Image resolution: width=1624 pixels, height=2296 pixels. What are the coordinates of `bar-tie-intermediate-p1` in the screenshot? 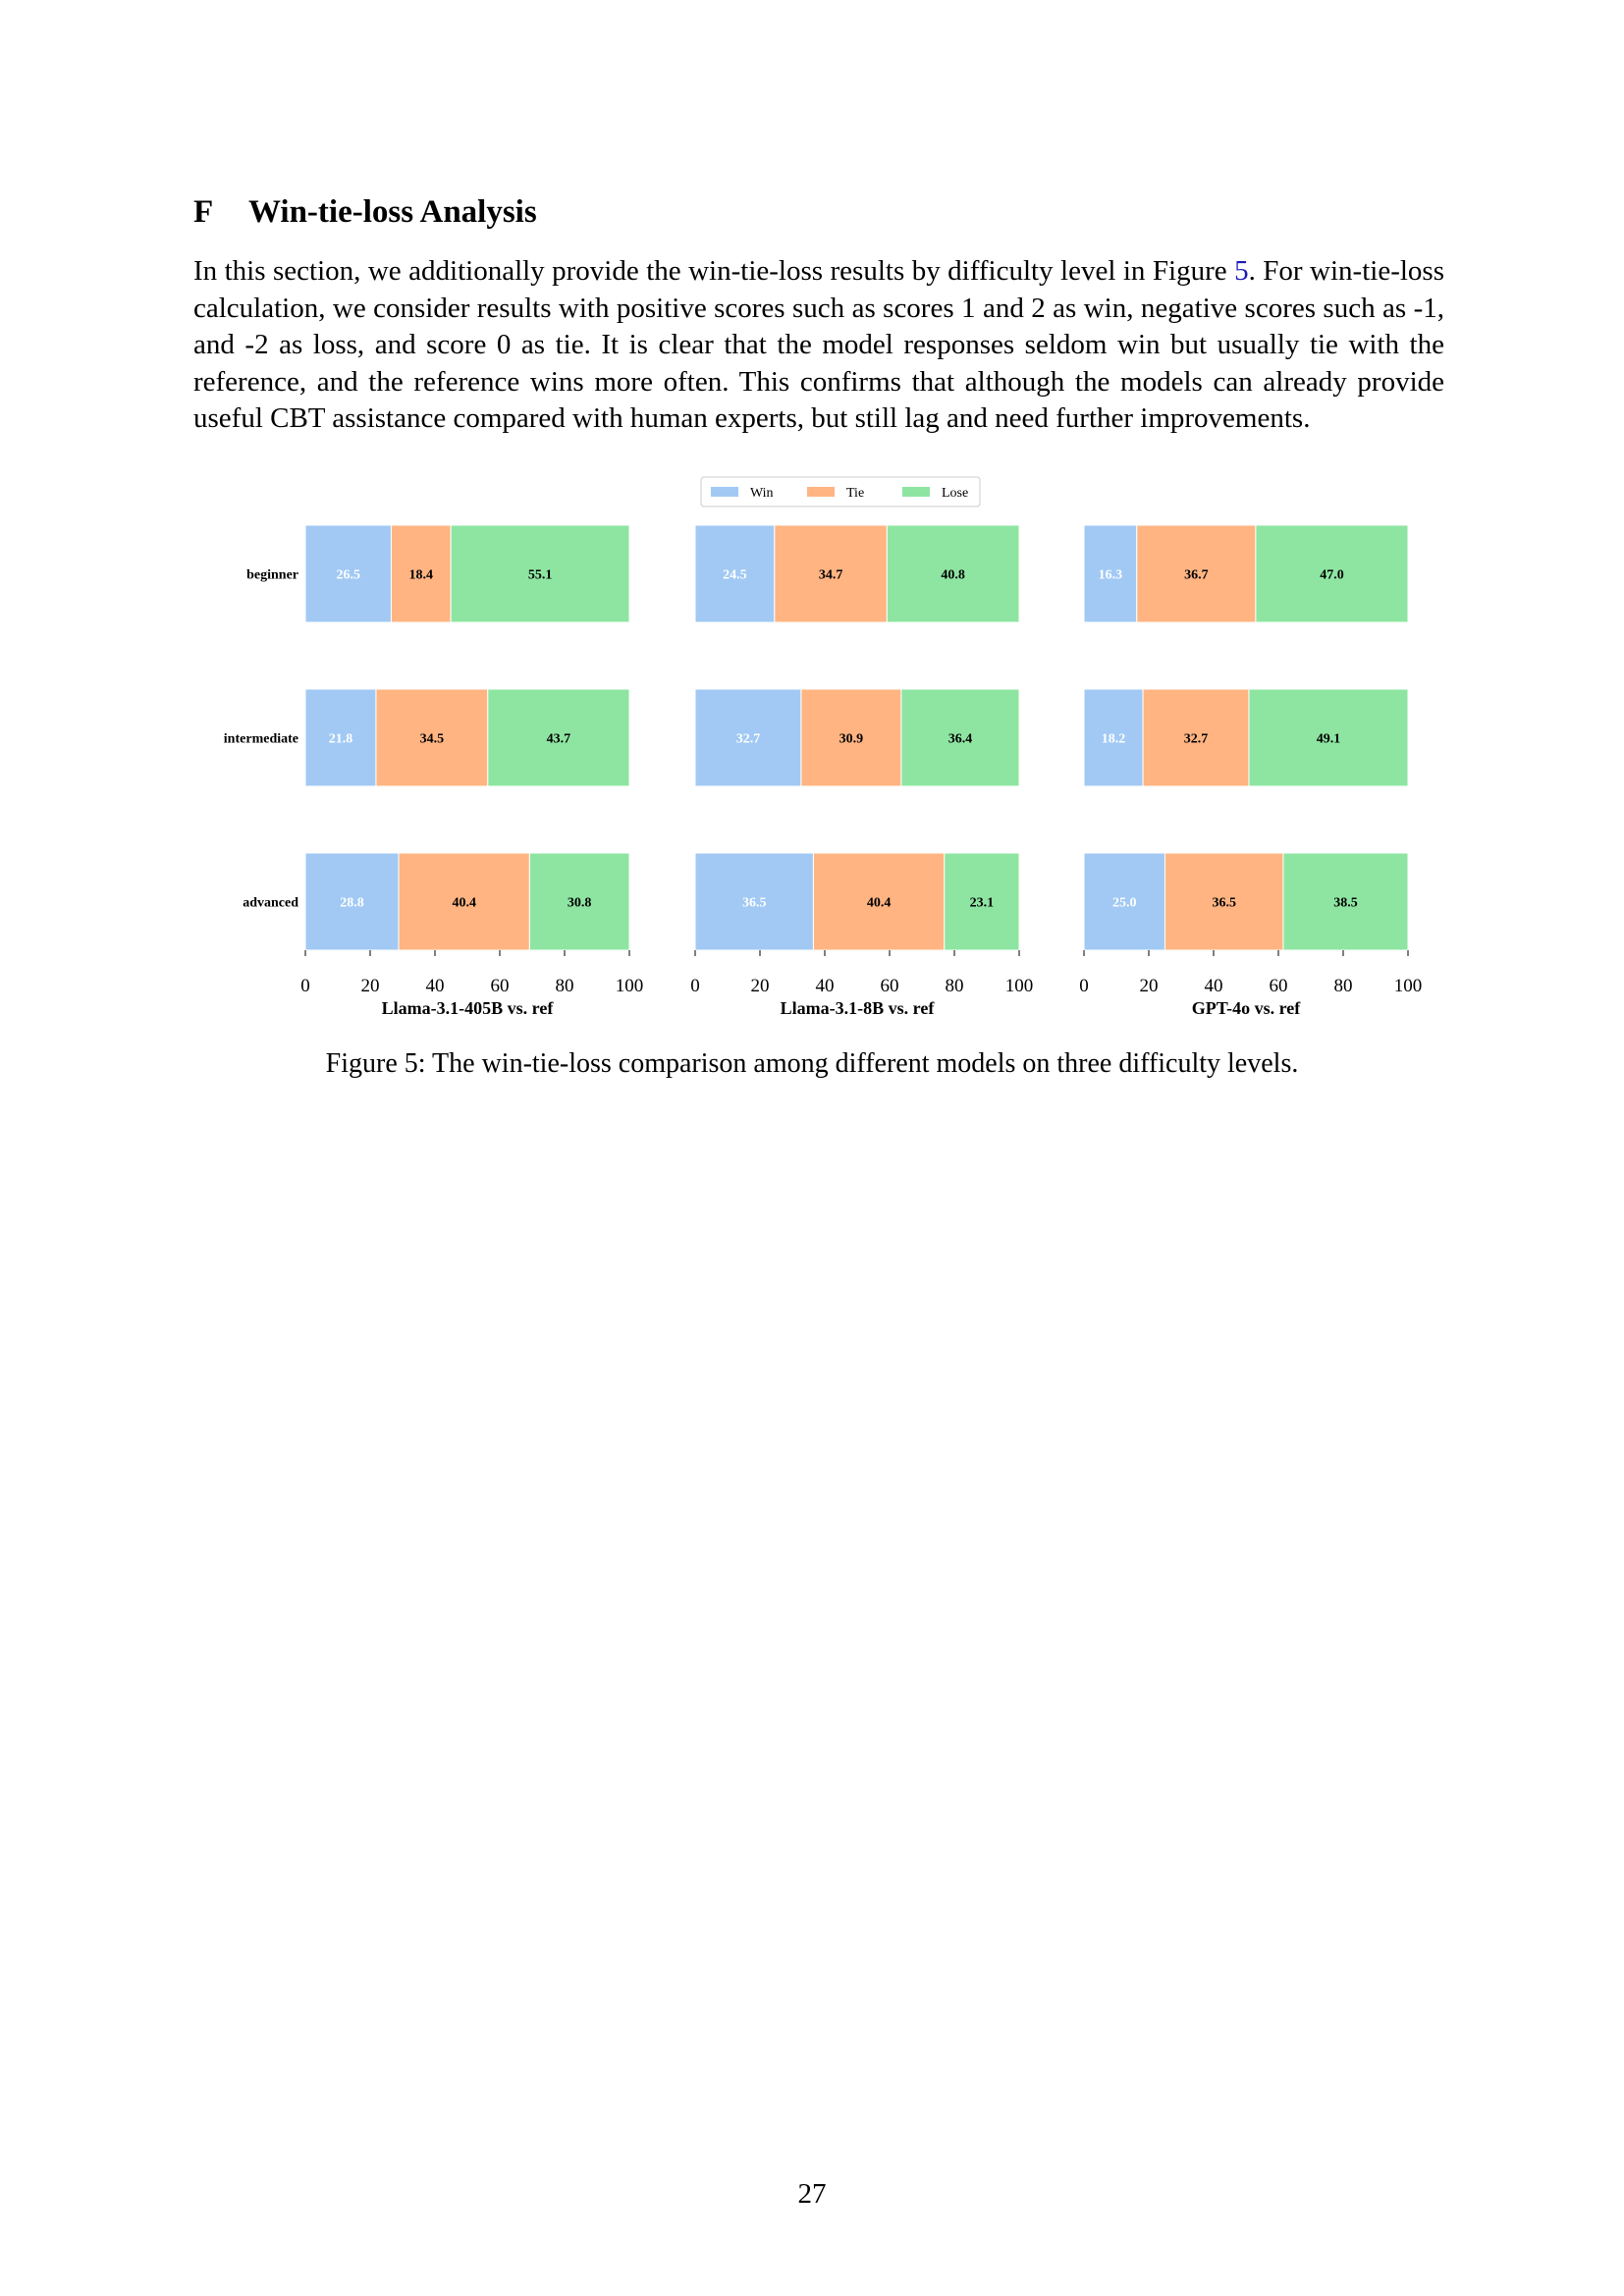 It's located at (432, 737).